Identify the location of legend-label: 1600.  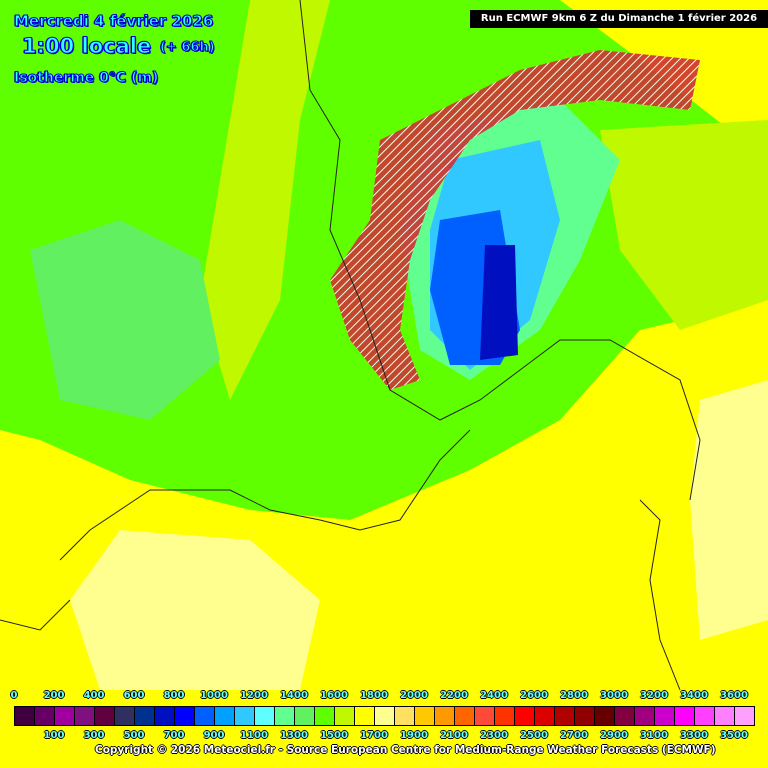
(334, 695).